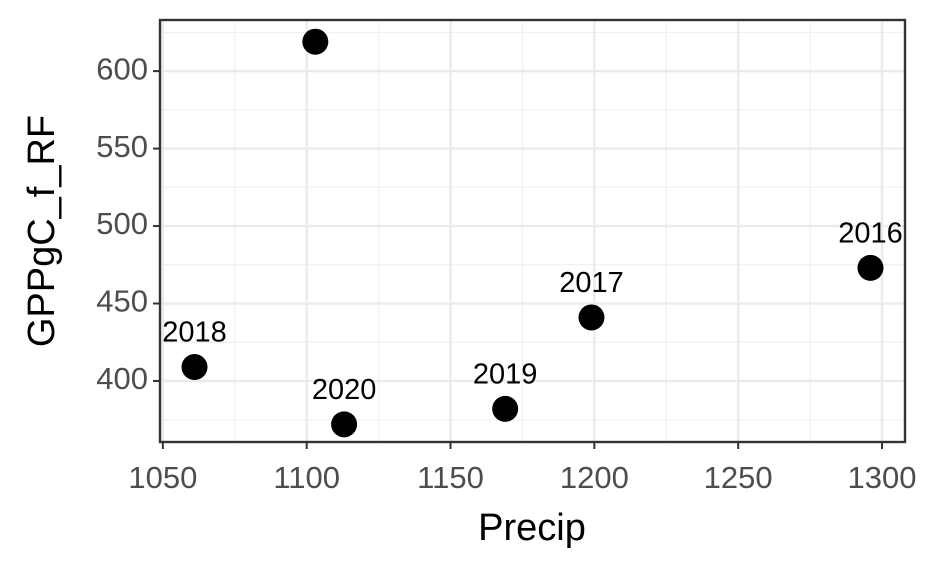 Image resolution: width=929 pixels, height=577 pixels. I want to click on x-tick-label: 1250, so click(738, 477).